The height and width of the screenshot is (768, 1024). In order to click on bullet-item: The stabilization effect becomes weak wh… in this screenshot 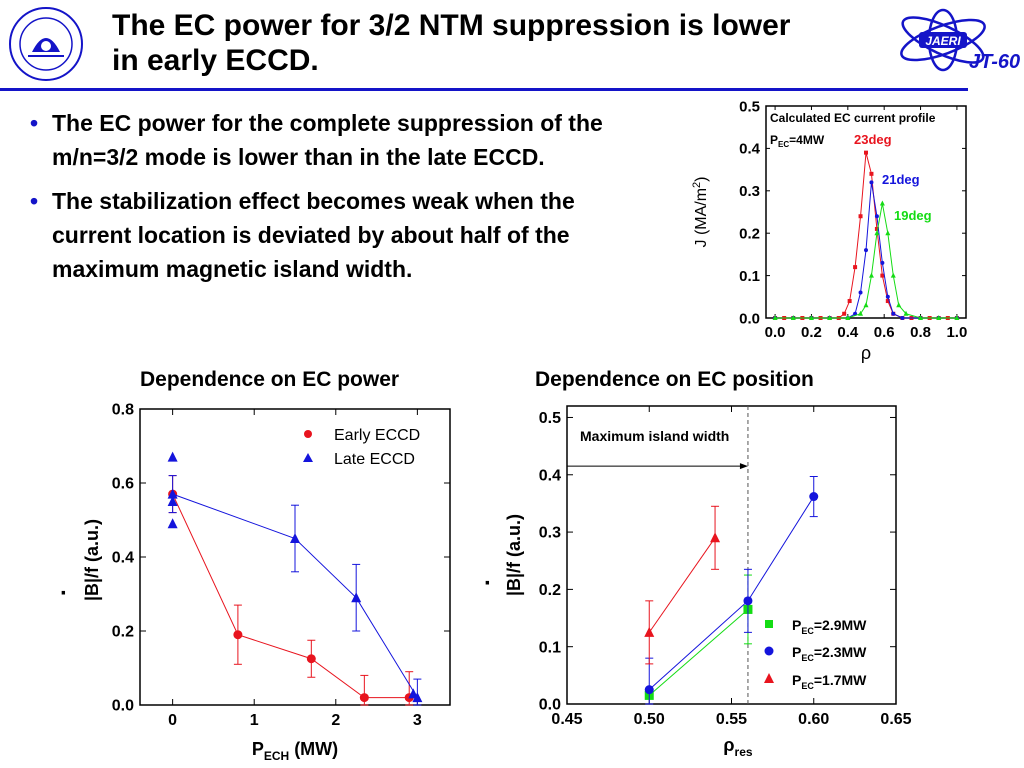, I will do `click(342, 235)`.